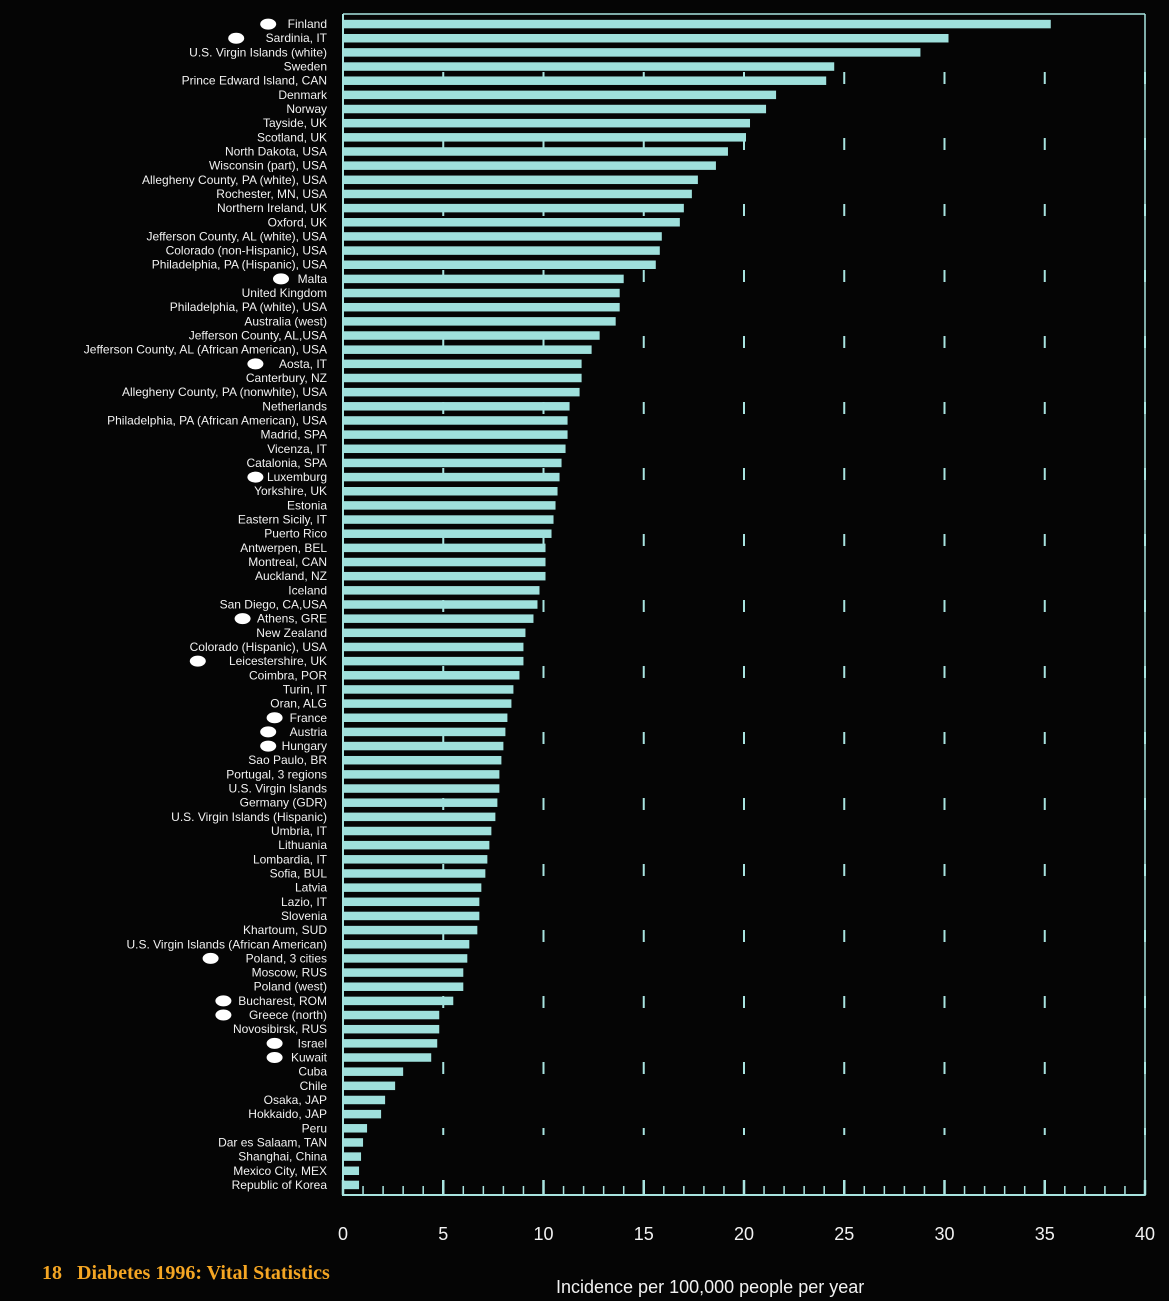 The width and height of the screenshot is (1169, 1301). I want to click on category-label: Lithuania, so click(302, 845).